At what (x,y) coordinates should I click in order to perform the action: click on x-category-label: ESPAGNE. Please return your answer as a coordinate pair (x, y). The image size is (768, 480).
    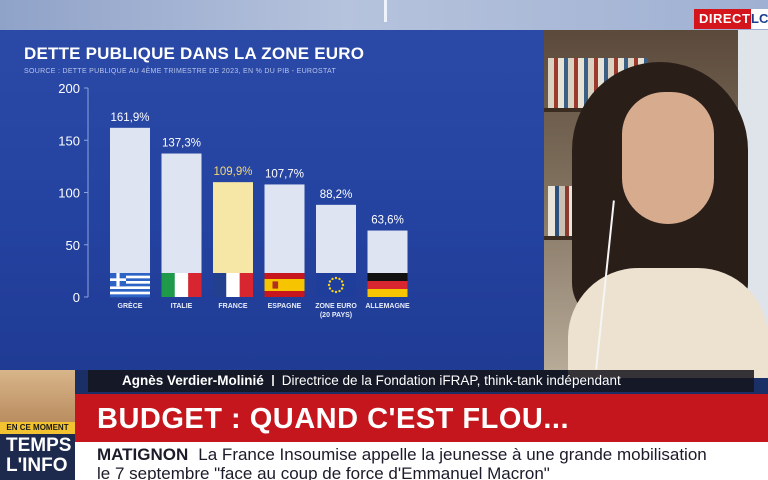
    Looking at the image, I should click on (285, 306).